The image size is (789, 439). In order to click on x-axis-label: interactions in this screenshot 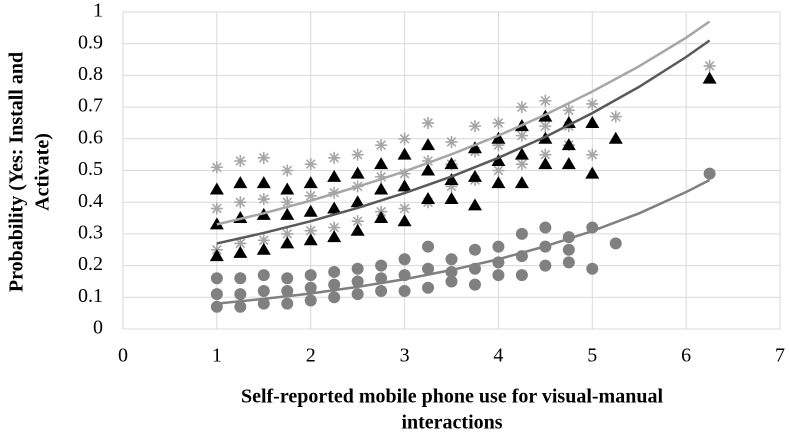, I will do `click(451, 423)`.